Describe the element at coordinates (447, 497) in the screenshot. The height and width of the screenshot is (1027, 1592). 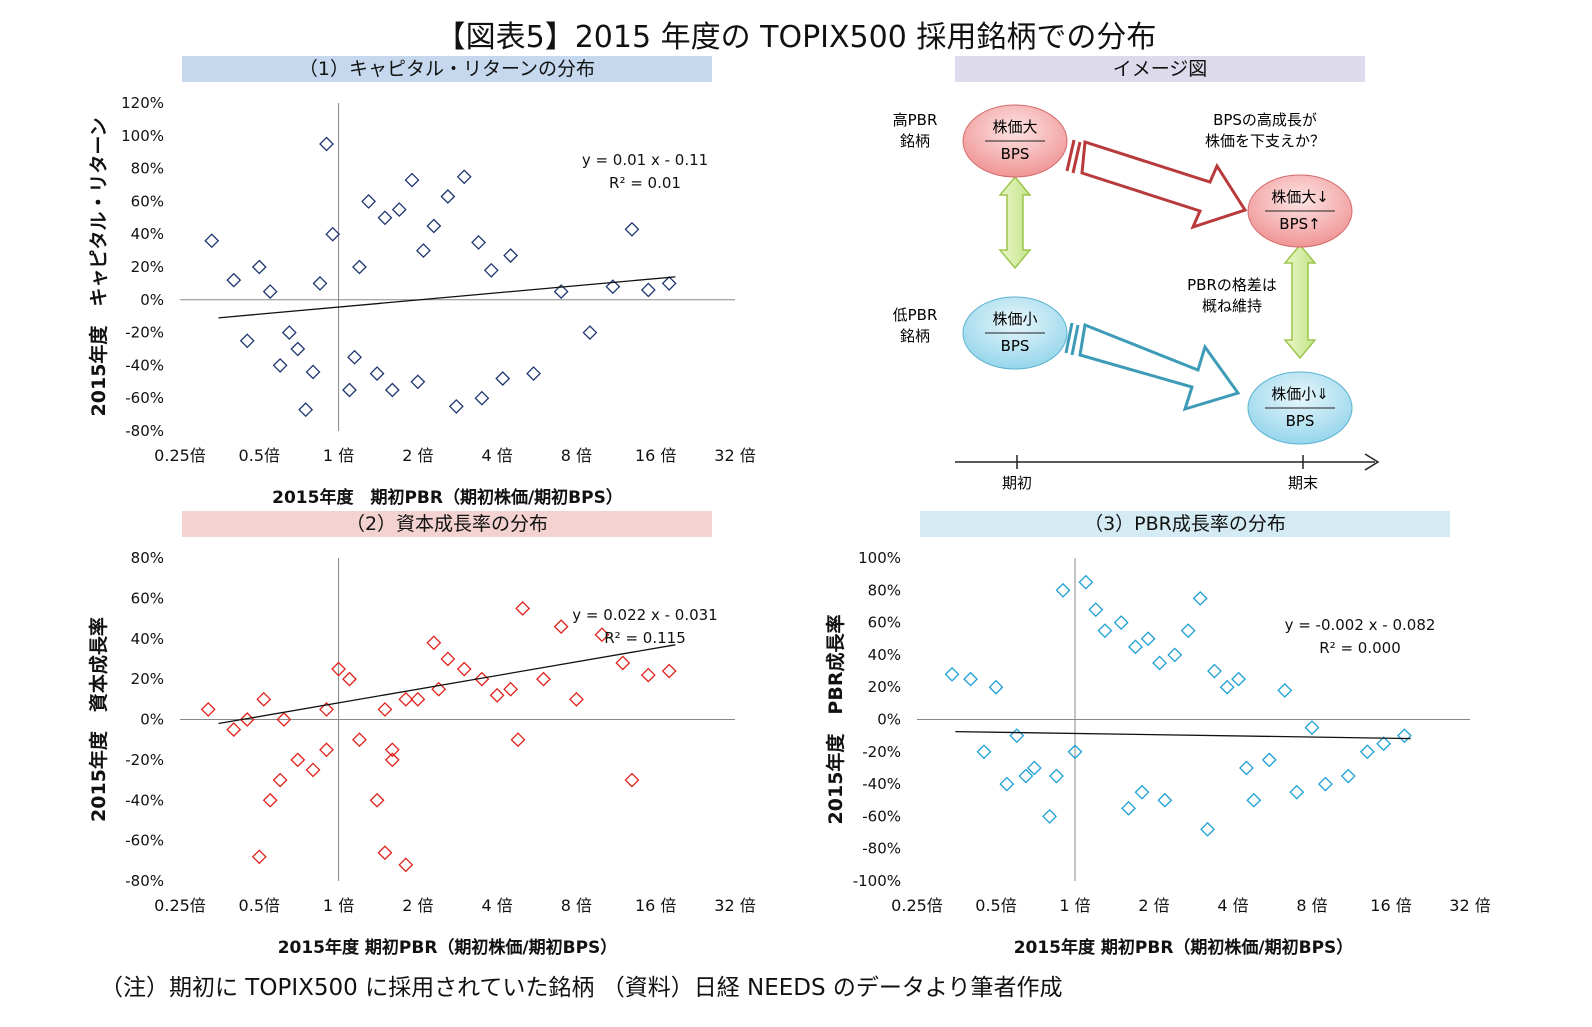
I see `x-axis-title: 2015年度 期初PBR（期初株価/期初BPS）` at that location.